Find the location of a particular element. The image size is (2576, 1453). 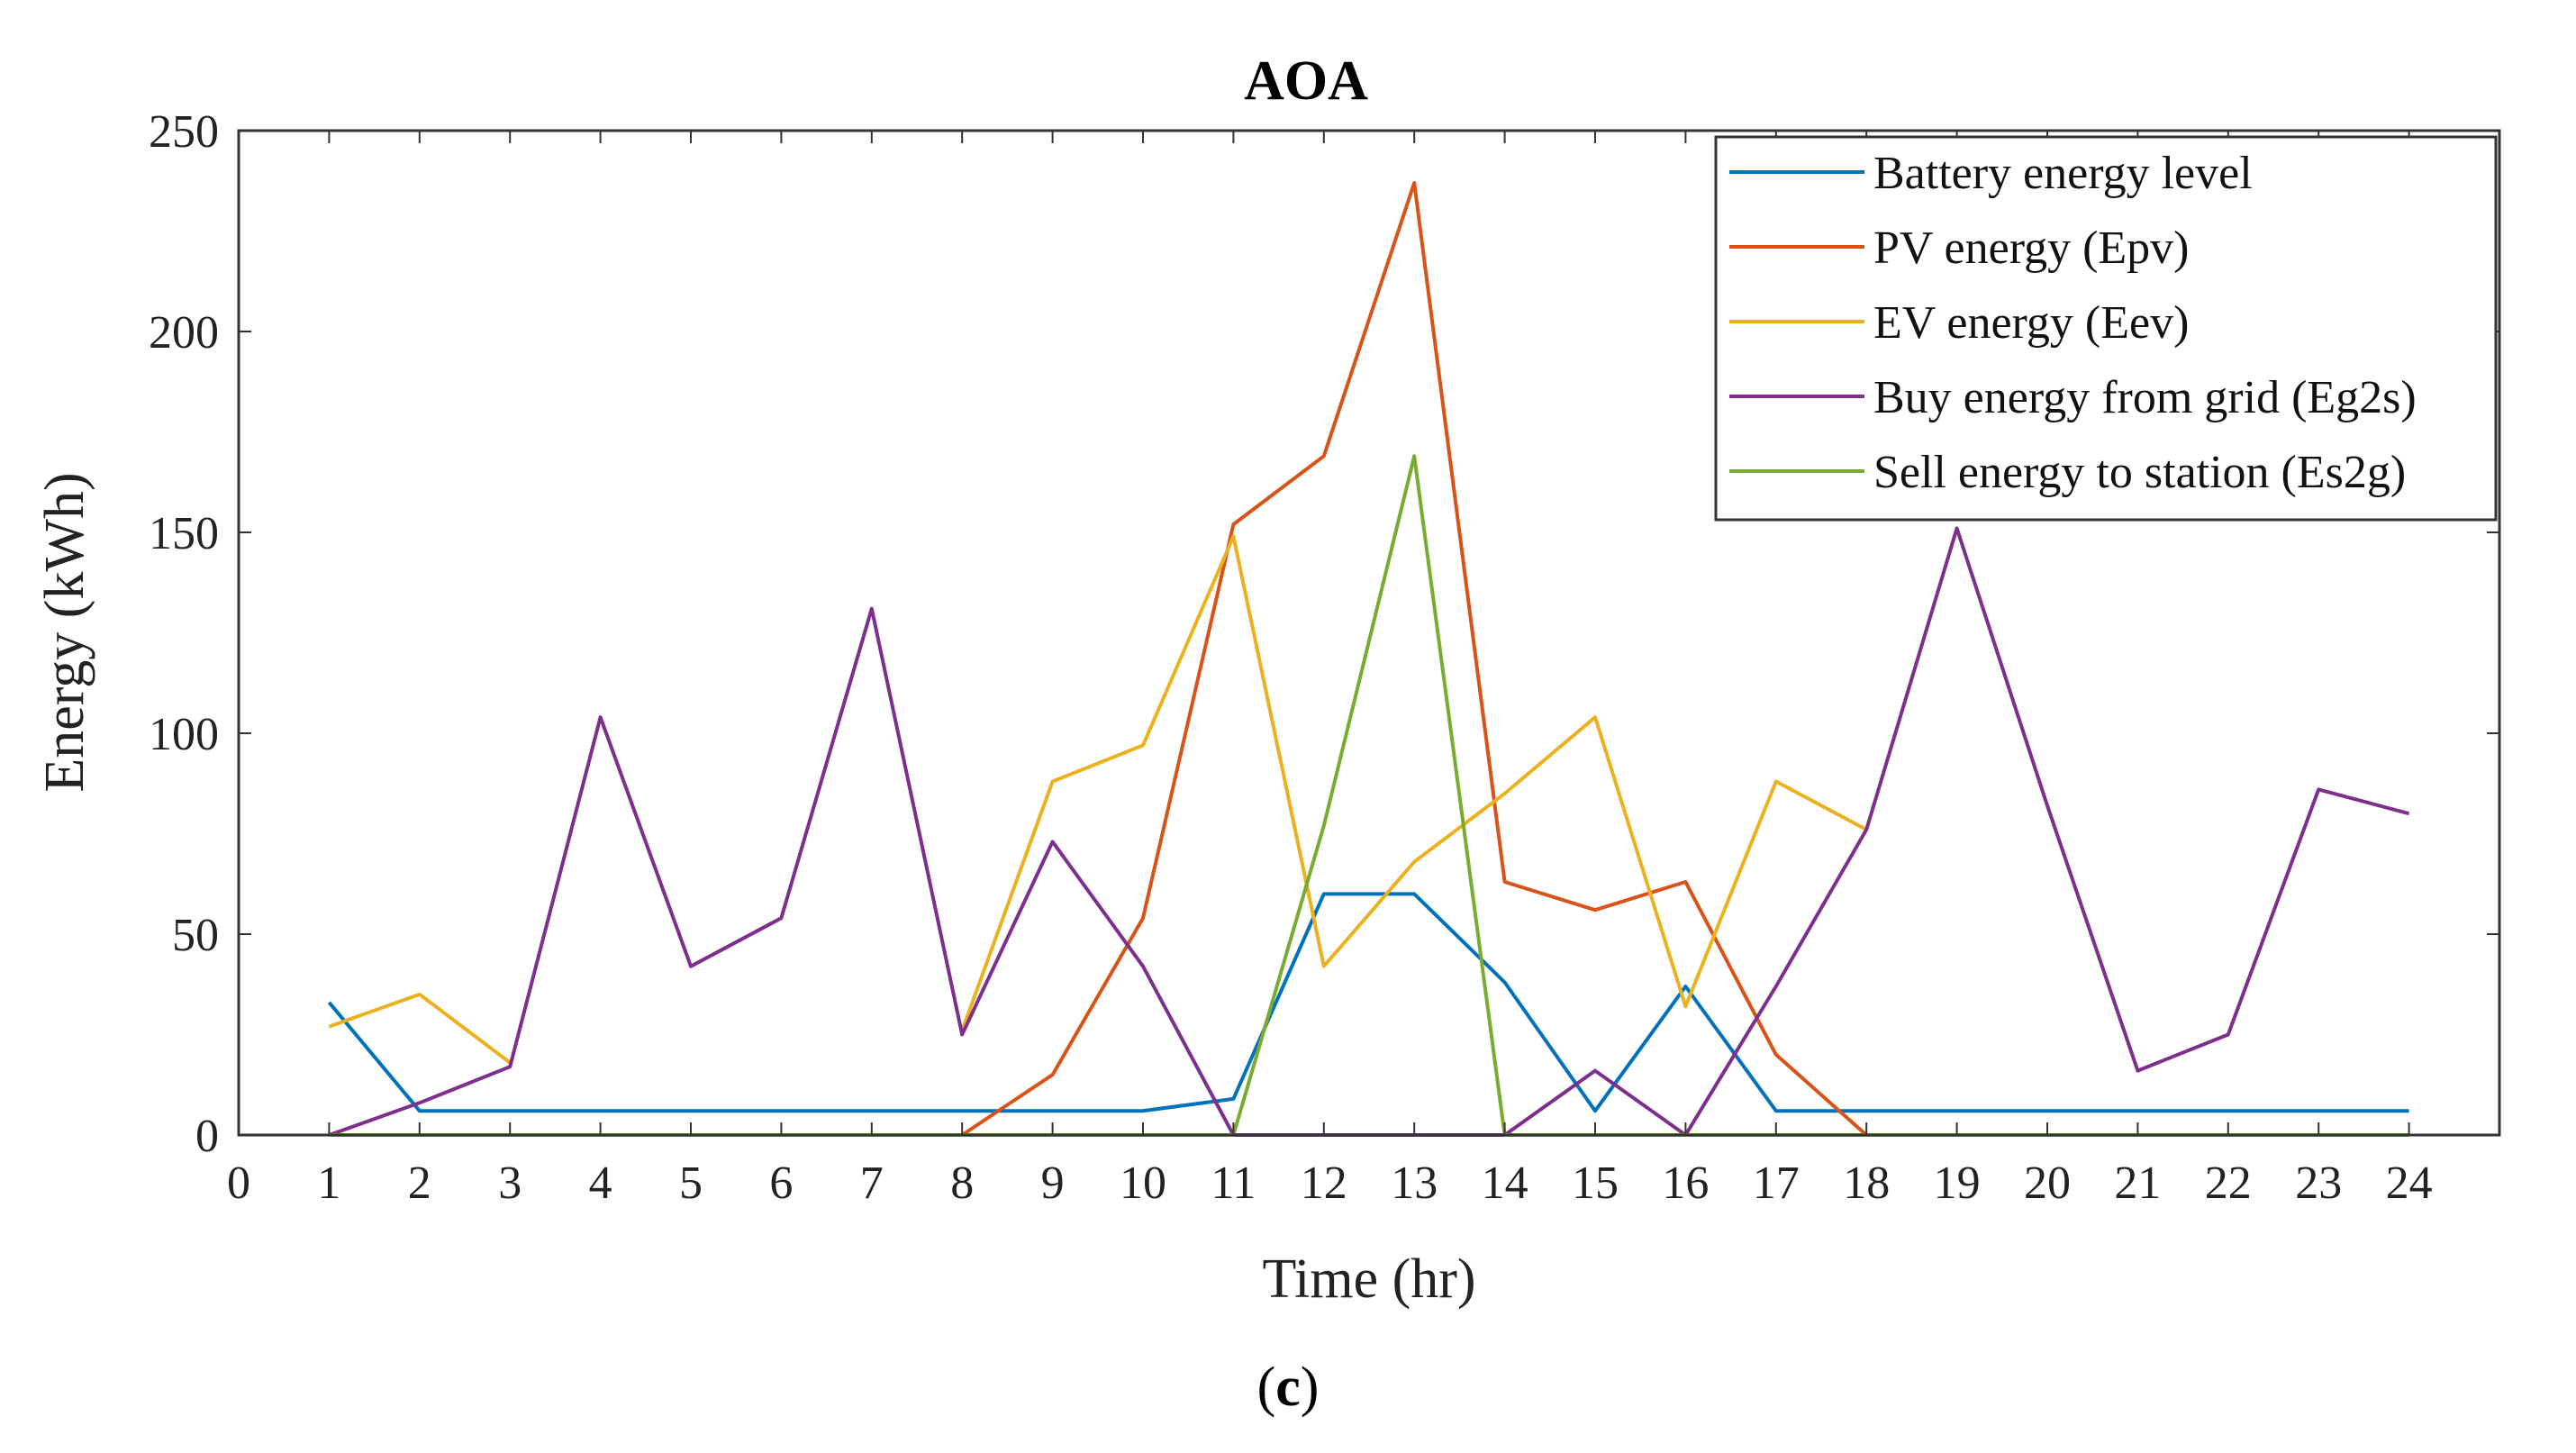

legend-entry: Sell energy to station (Es2g) is located at coordinates (2139, 472).